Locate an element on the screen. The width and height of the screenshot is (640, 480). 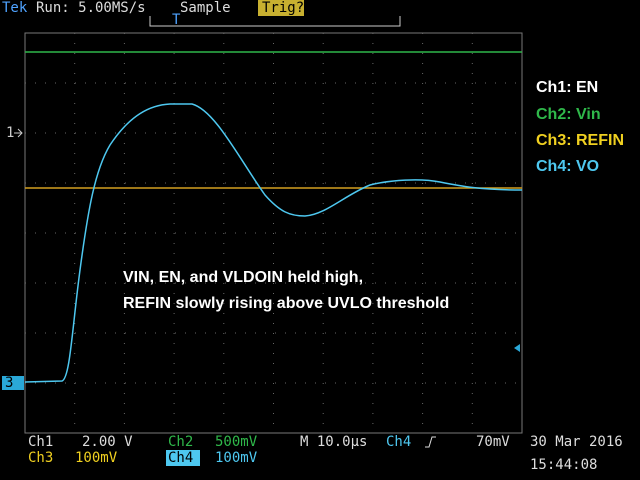
trigger-box is located at coordinates (281, 8).